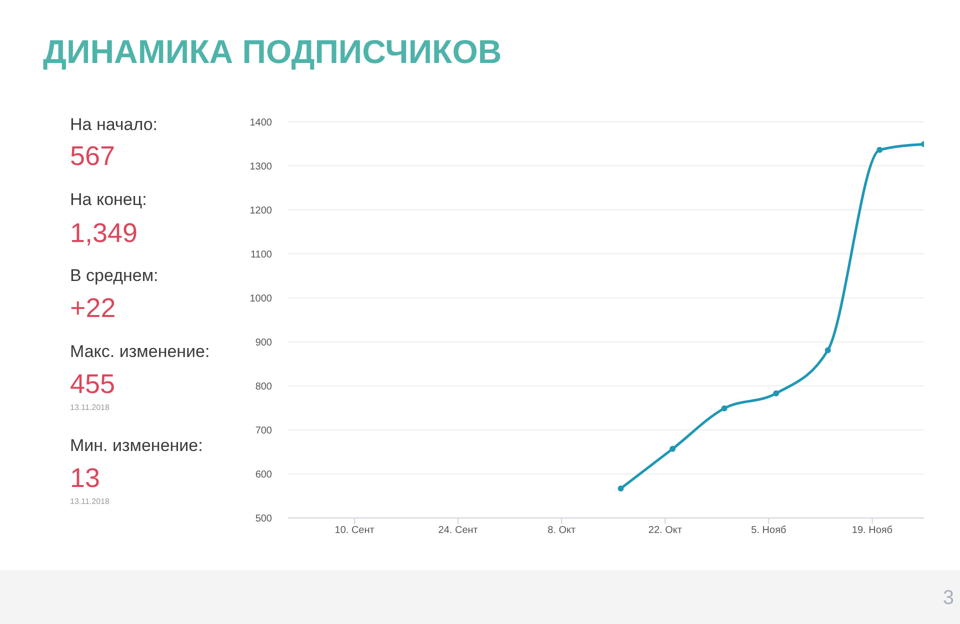  I want to click on x-tick-label: 22. Окт, so click(665, 530).